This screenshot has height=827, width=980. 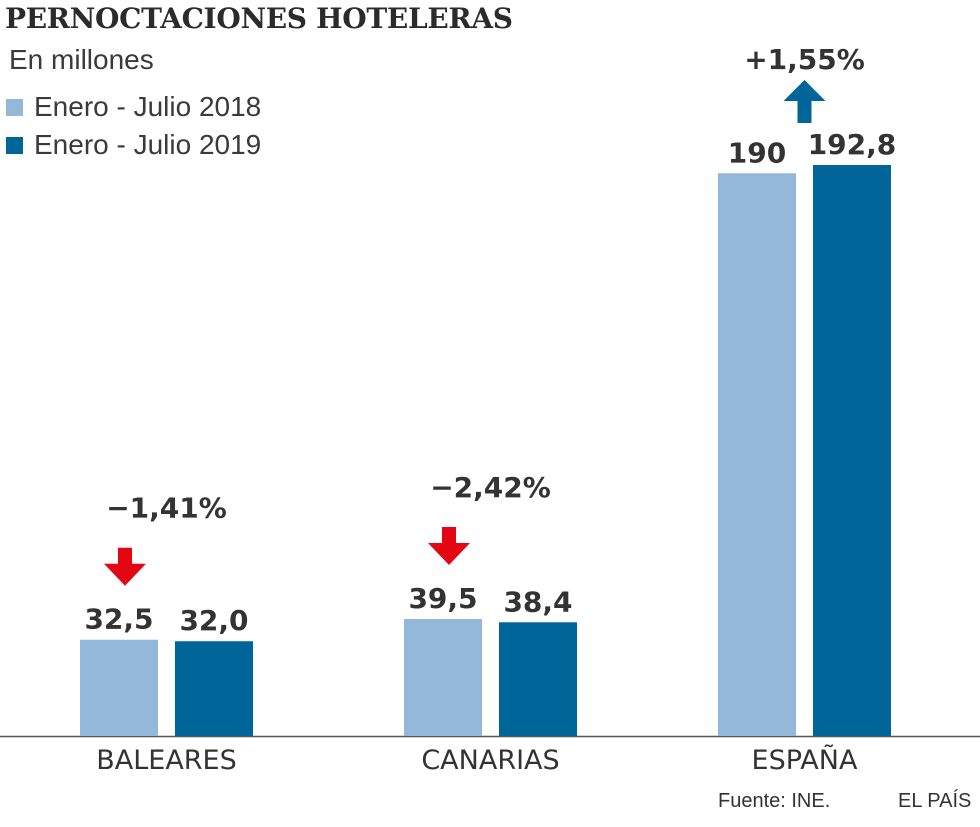 What do you see at coordinates (805, 760) in the screenshot?
I see `category-label: ESPAÑA` at bounding box center [805, 760].